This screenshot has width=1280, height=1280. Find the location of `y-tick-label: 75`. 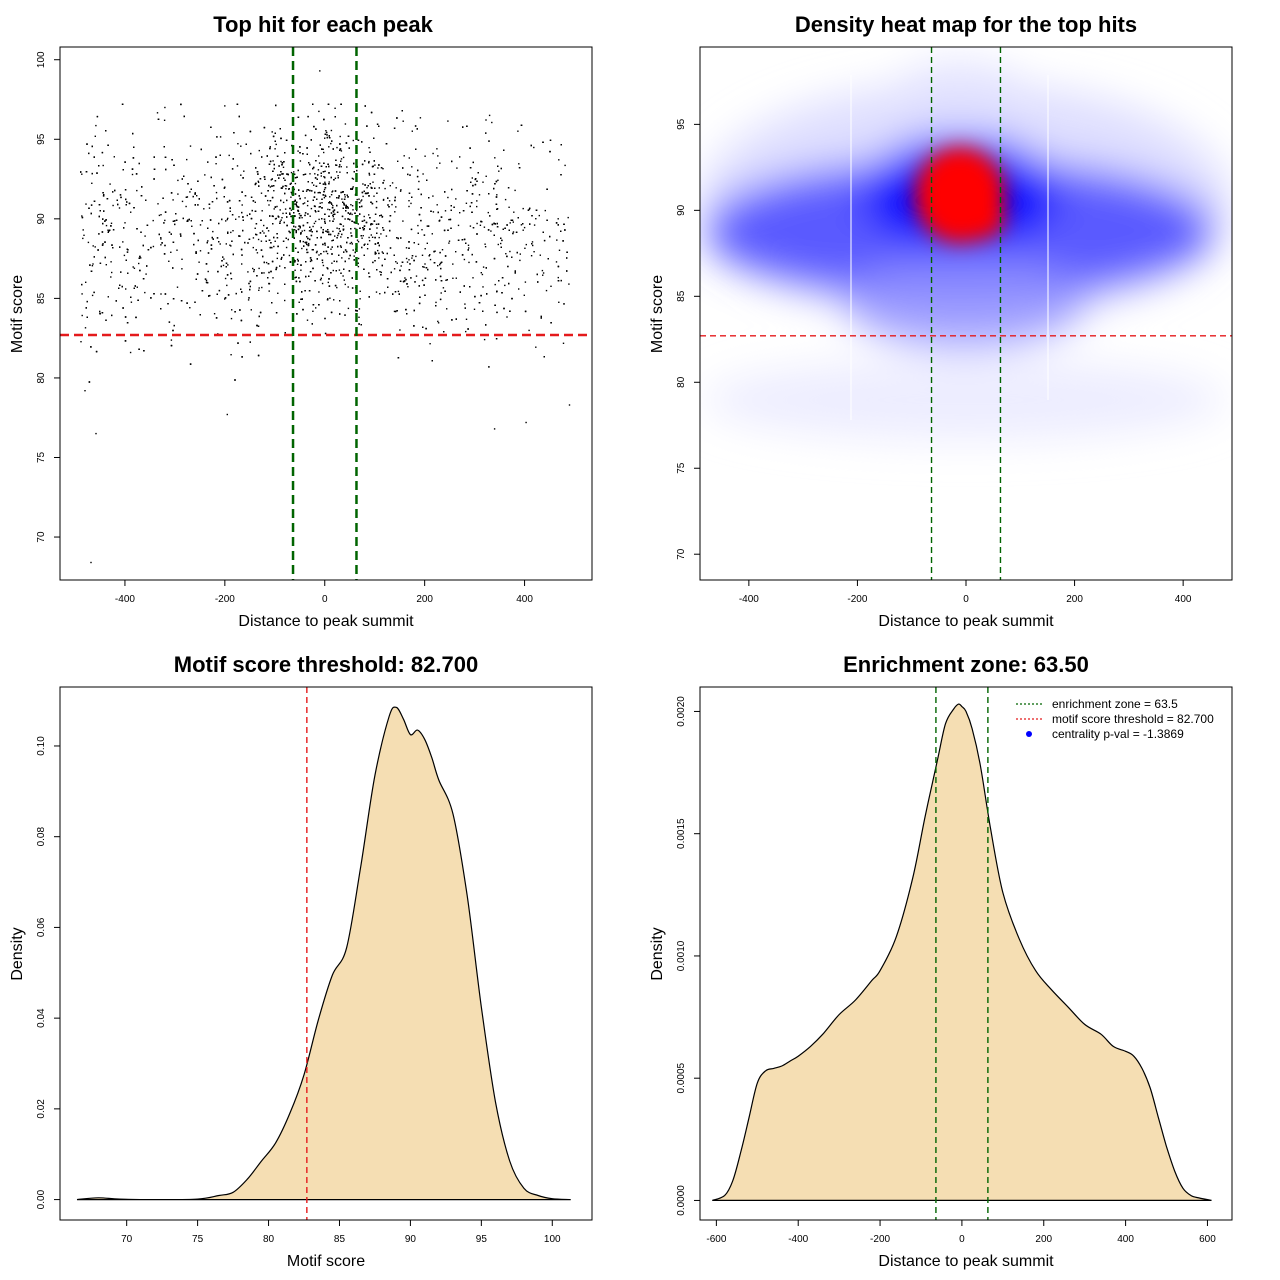

y-tick-label: 75 is located at coordinates (41, 457).